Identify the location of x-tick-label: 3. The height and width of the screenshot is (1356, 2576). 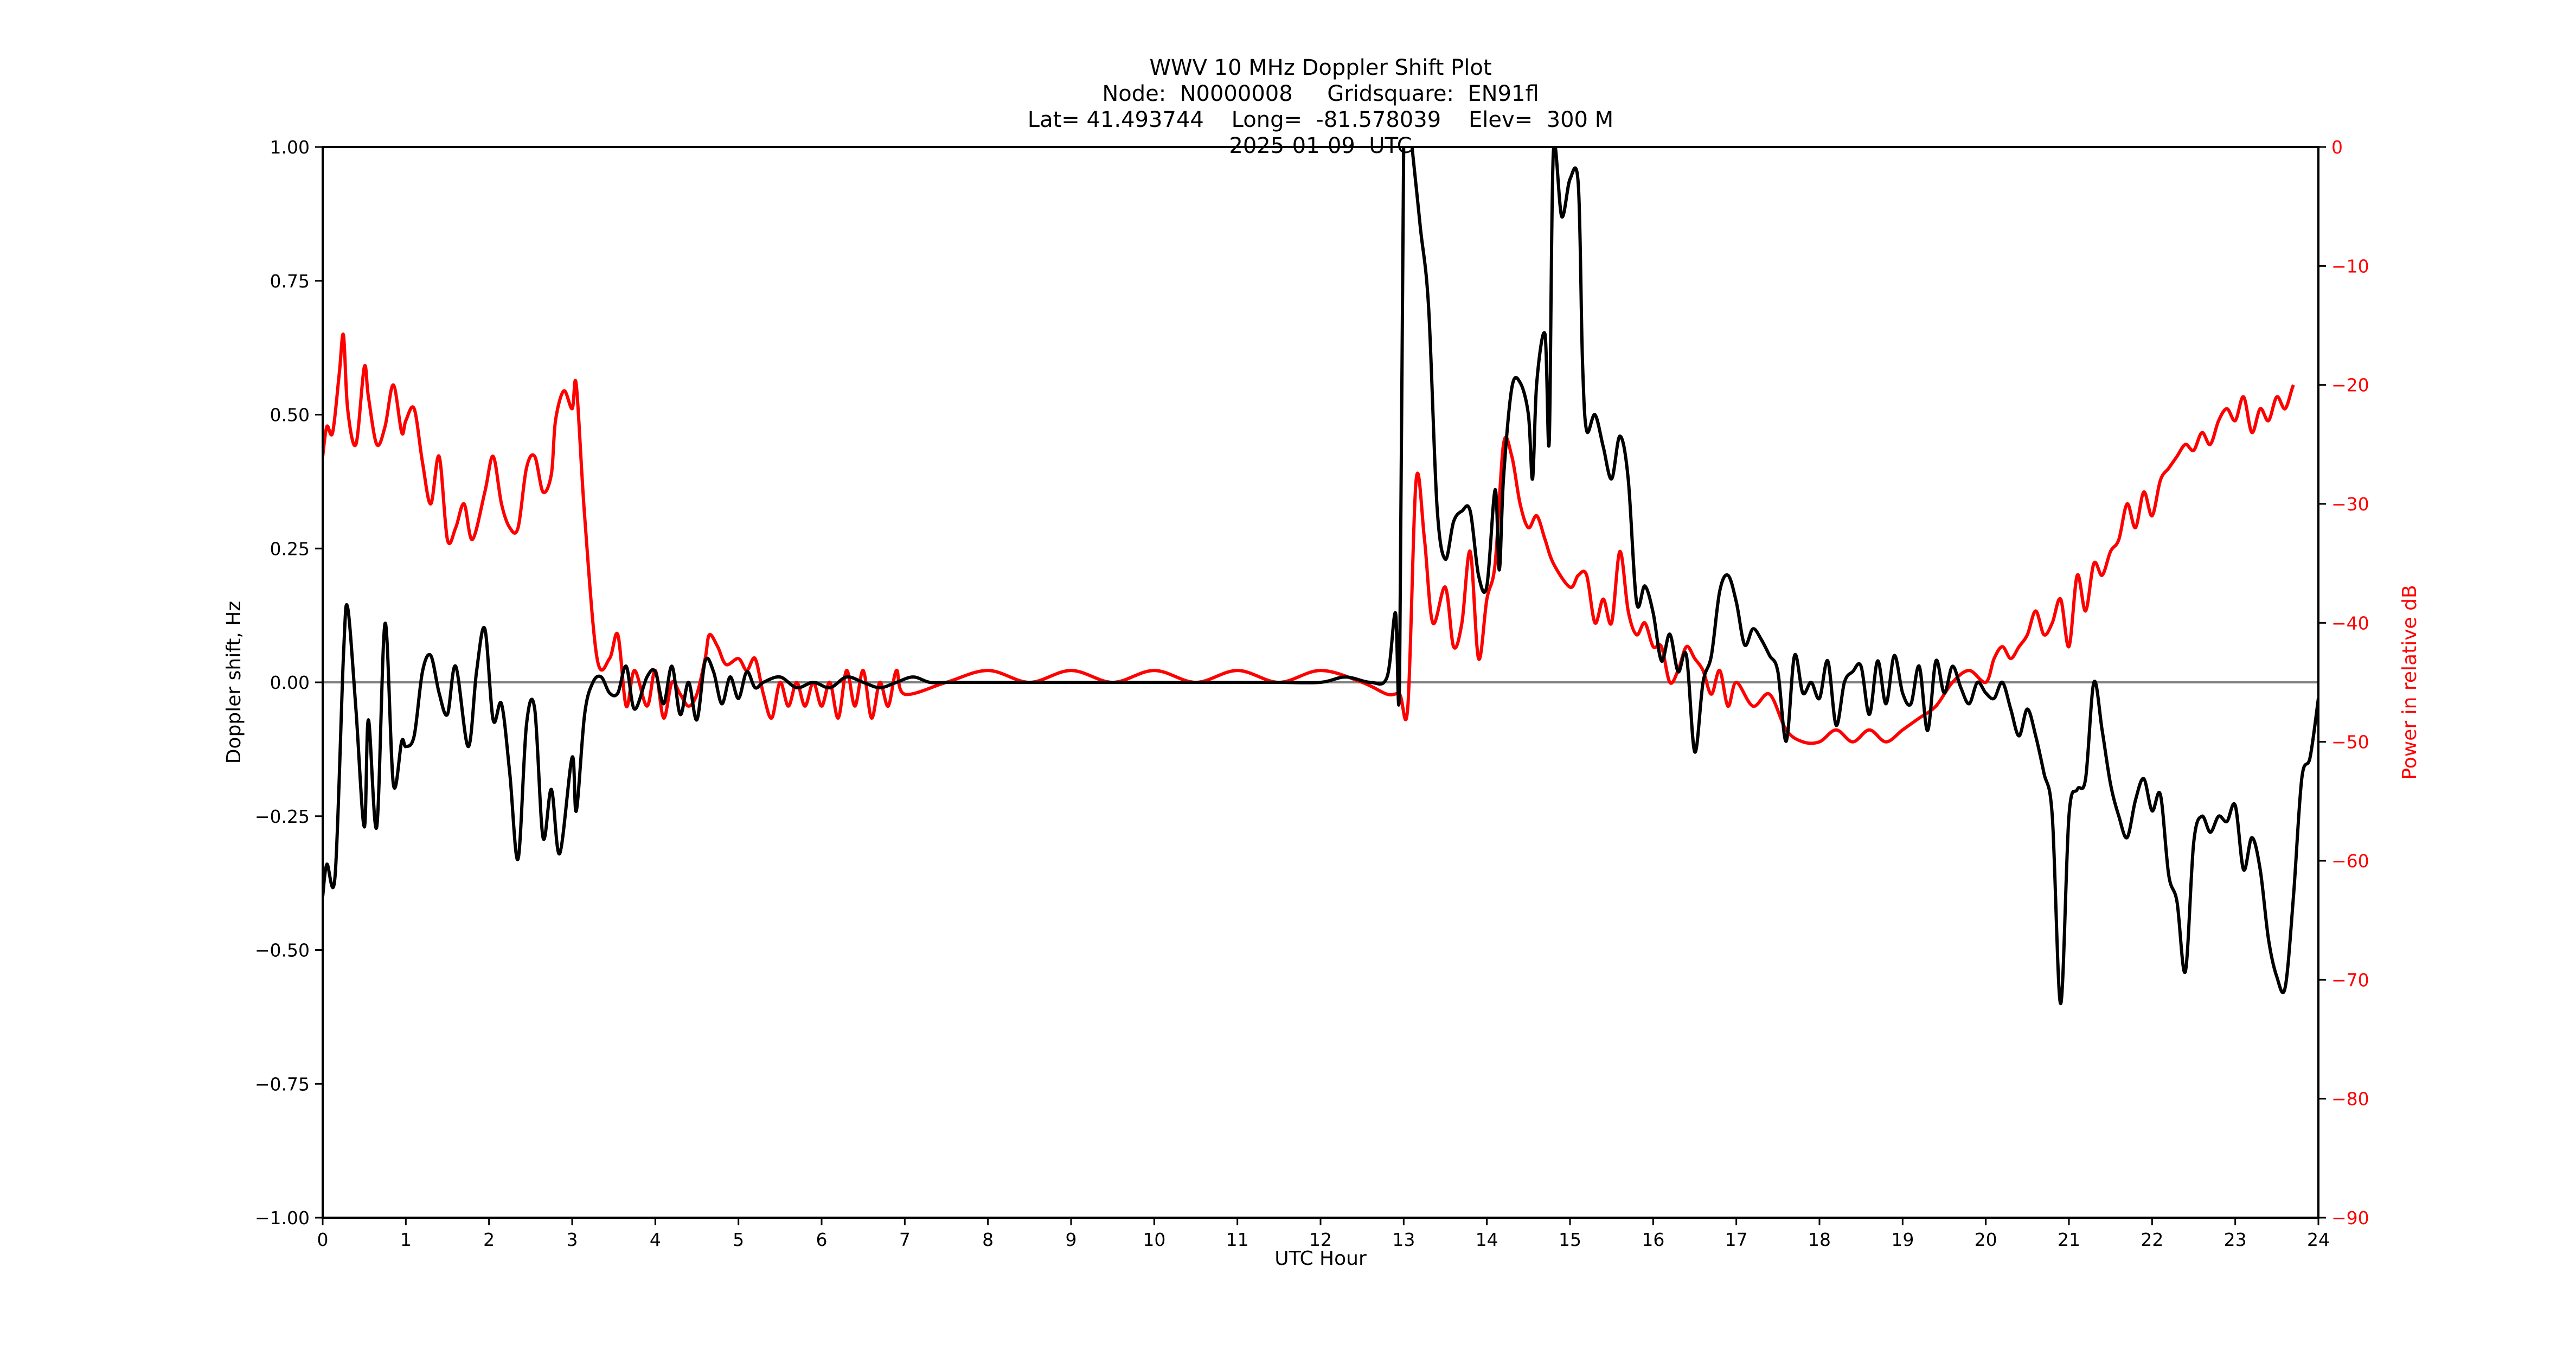
(572, 1239).